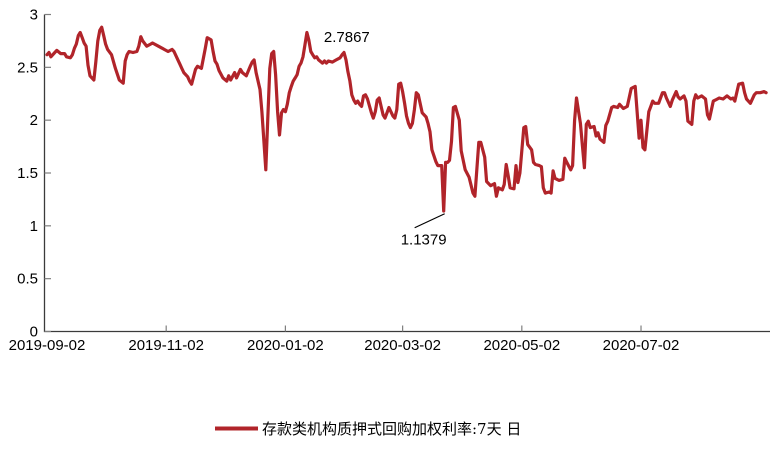  Describe the element at coordinates (27, 279) in the screenshot. I see `y-tick-label: 0.5` at that location.